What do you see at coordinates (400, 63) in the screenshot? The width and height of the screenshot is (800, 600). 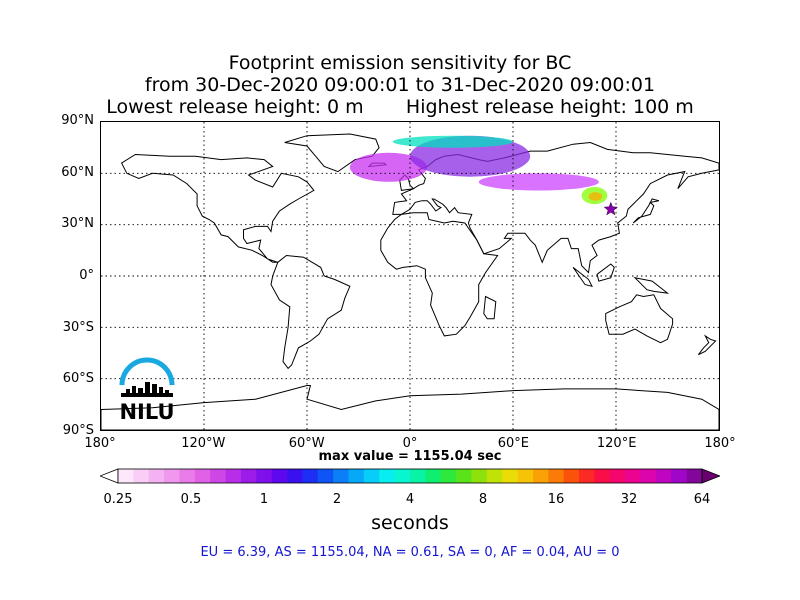 I see `title-line-1: Footprint emission sensitivity for BC` at bounding box center [400, 63].